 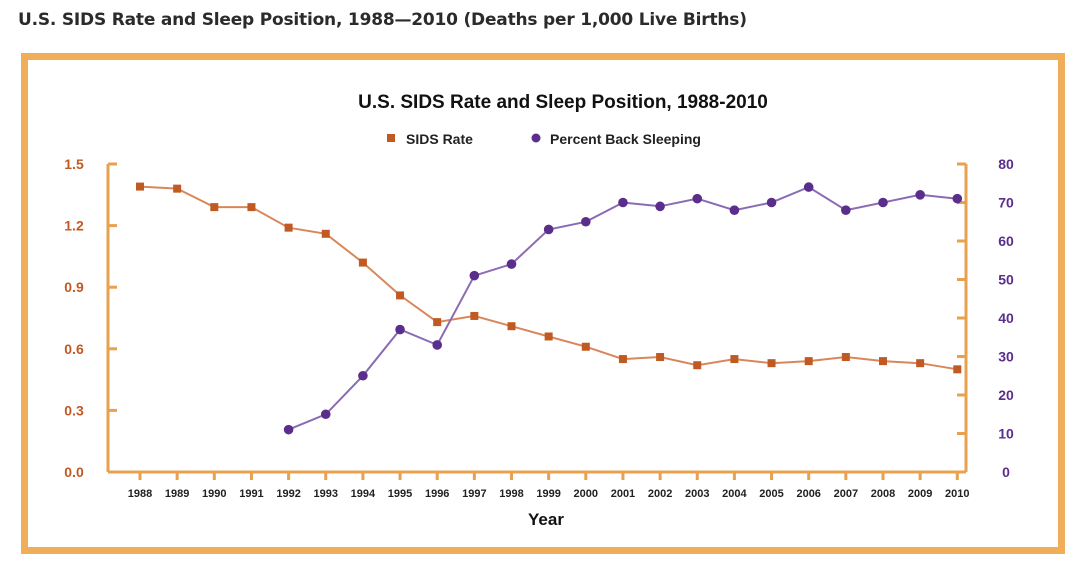 What do you see at coordinates (363, 494) in the screenshot?
I see `x-tick-label: 1994` at bounding box center [363, 494].